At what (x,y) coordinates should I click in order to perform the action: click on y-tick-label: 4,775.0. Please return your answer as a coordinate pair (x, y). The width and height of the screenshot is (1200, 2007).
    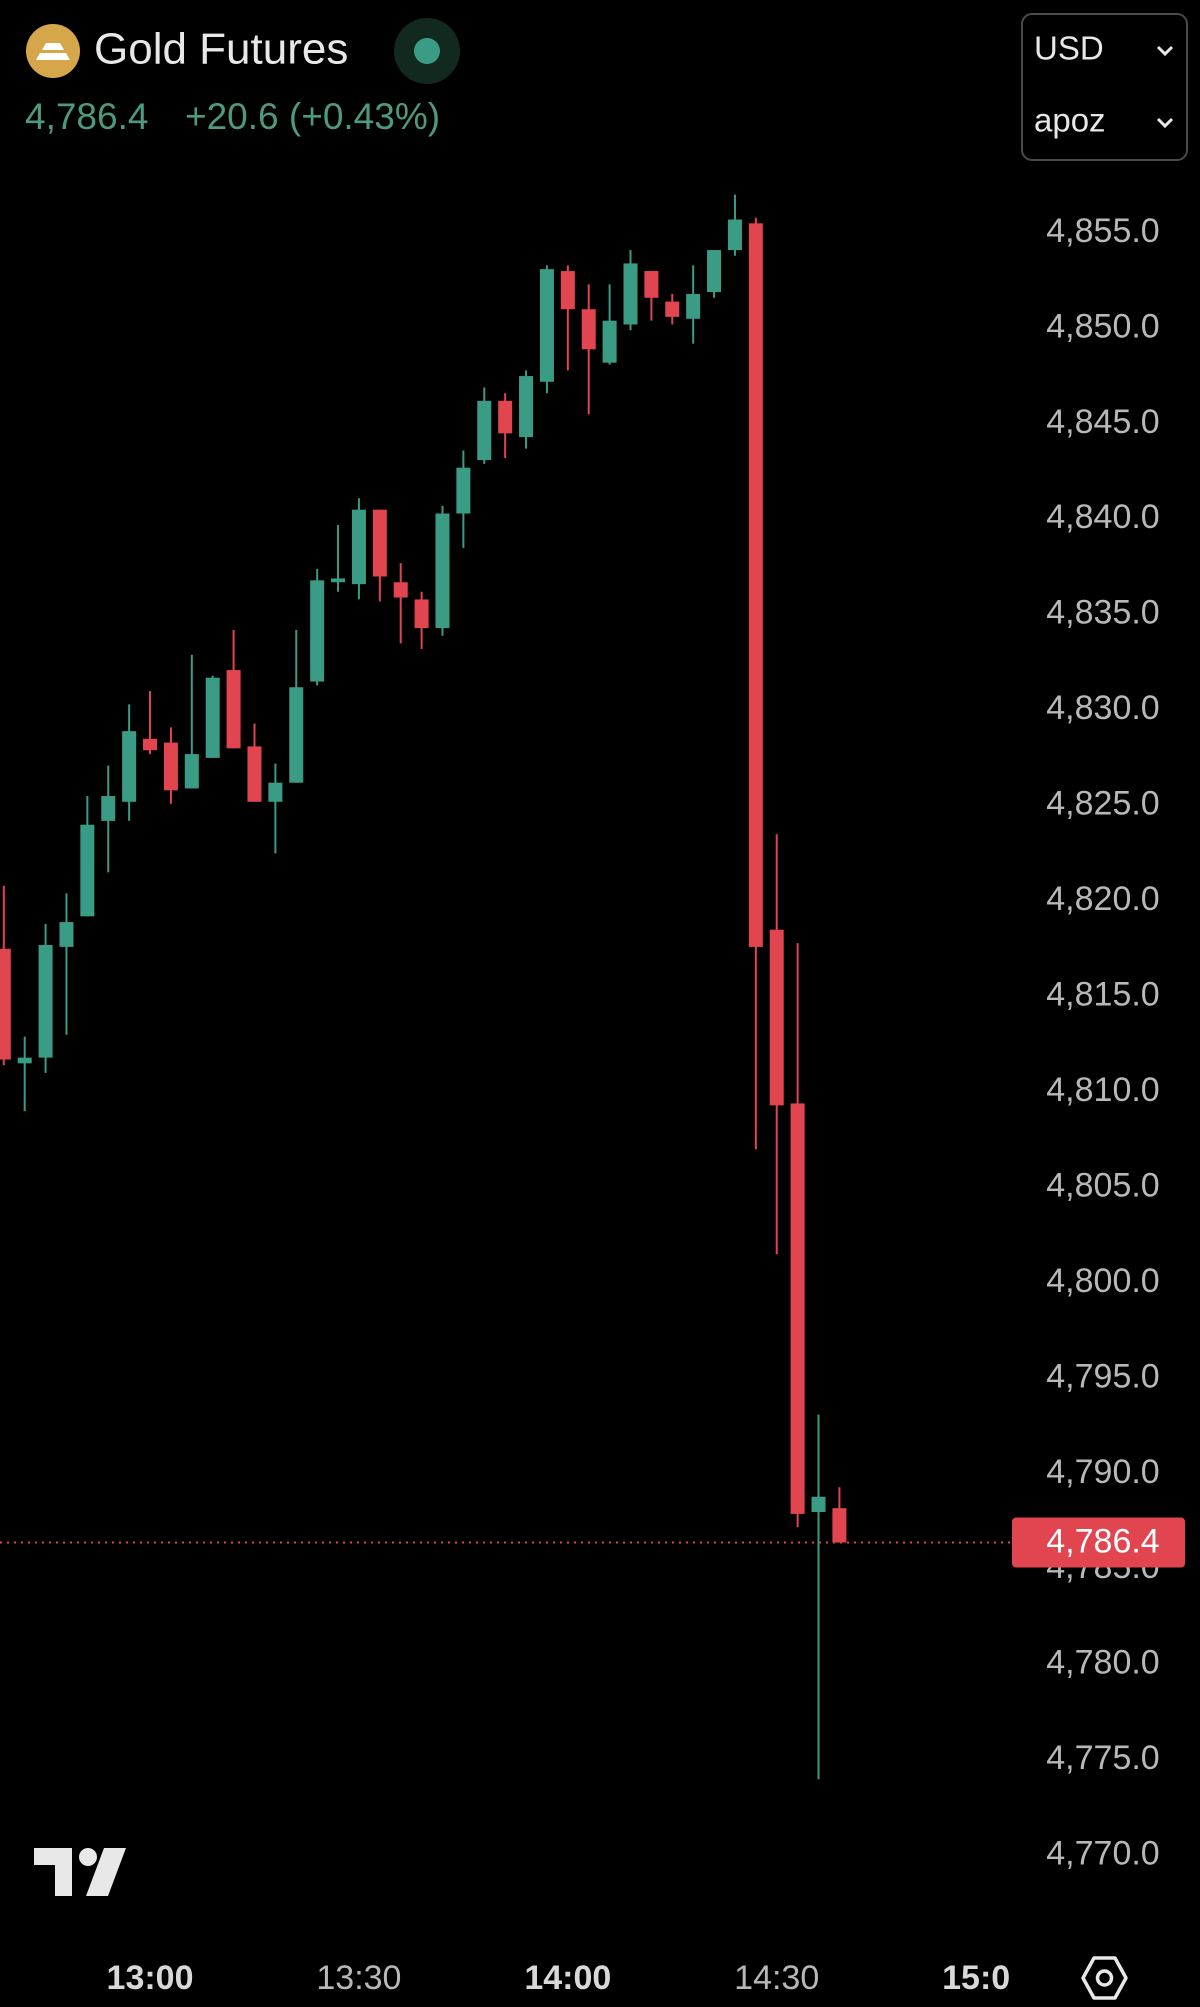
    Looking at the image, I should click on (1102, 1758).